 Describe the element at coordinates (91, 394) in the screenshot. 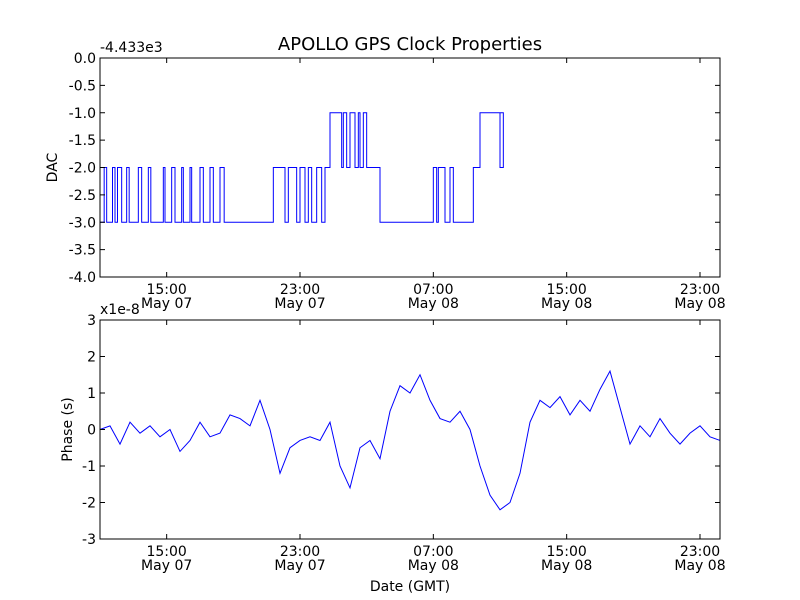

I see `phase-ytick-label: 1` at that location.